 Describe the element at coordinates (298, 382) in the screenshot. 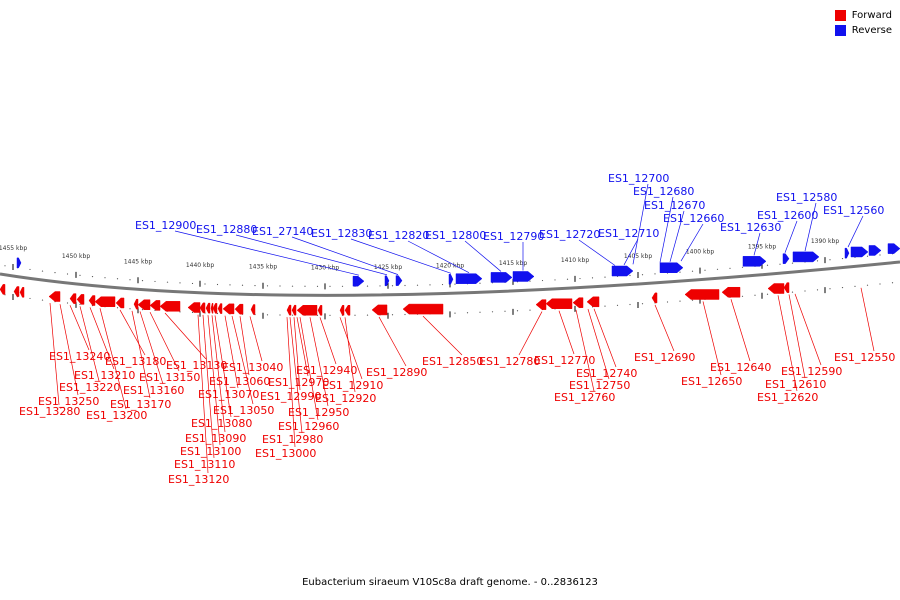

I see `gene-label: ES1_12970` at that location.